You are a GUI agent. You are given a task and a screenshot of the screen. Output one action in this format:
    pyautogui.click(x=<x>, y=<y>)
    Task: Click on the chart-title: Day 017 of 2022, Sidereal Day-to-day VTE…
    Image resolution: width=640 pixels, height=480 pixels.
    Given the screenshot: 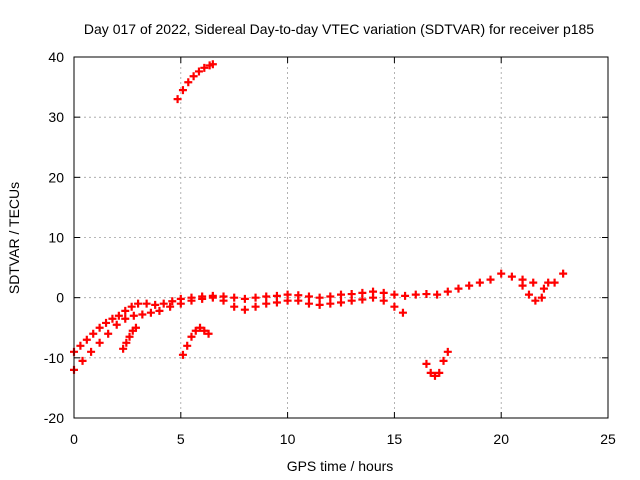 What is the action you would take?
    pyautogui.click(x=339, y=29)
    